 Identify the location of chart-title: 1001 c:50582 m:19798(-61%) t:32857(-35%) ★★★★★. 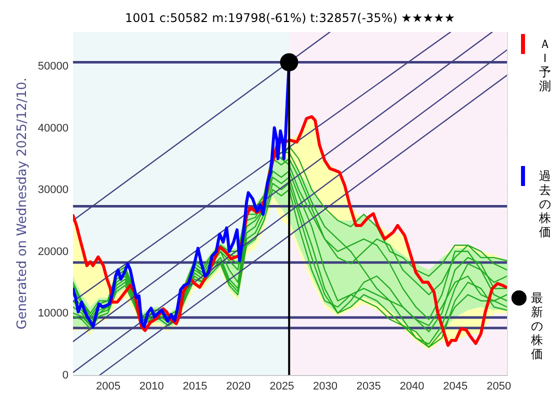
(290, 18).